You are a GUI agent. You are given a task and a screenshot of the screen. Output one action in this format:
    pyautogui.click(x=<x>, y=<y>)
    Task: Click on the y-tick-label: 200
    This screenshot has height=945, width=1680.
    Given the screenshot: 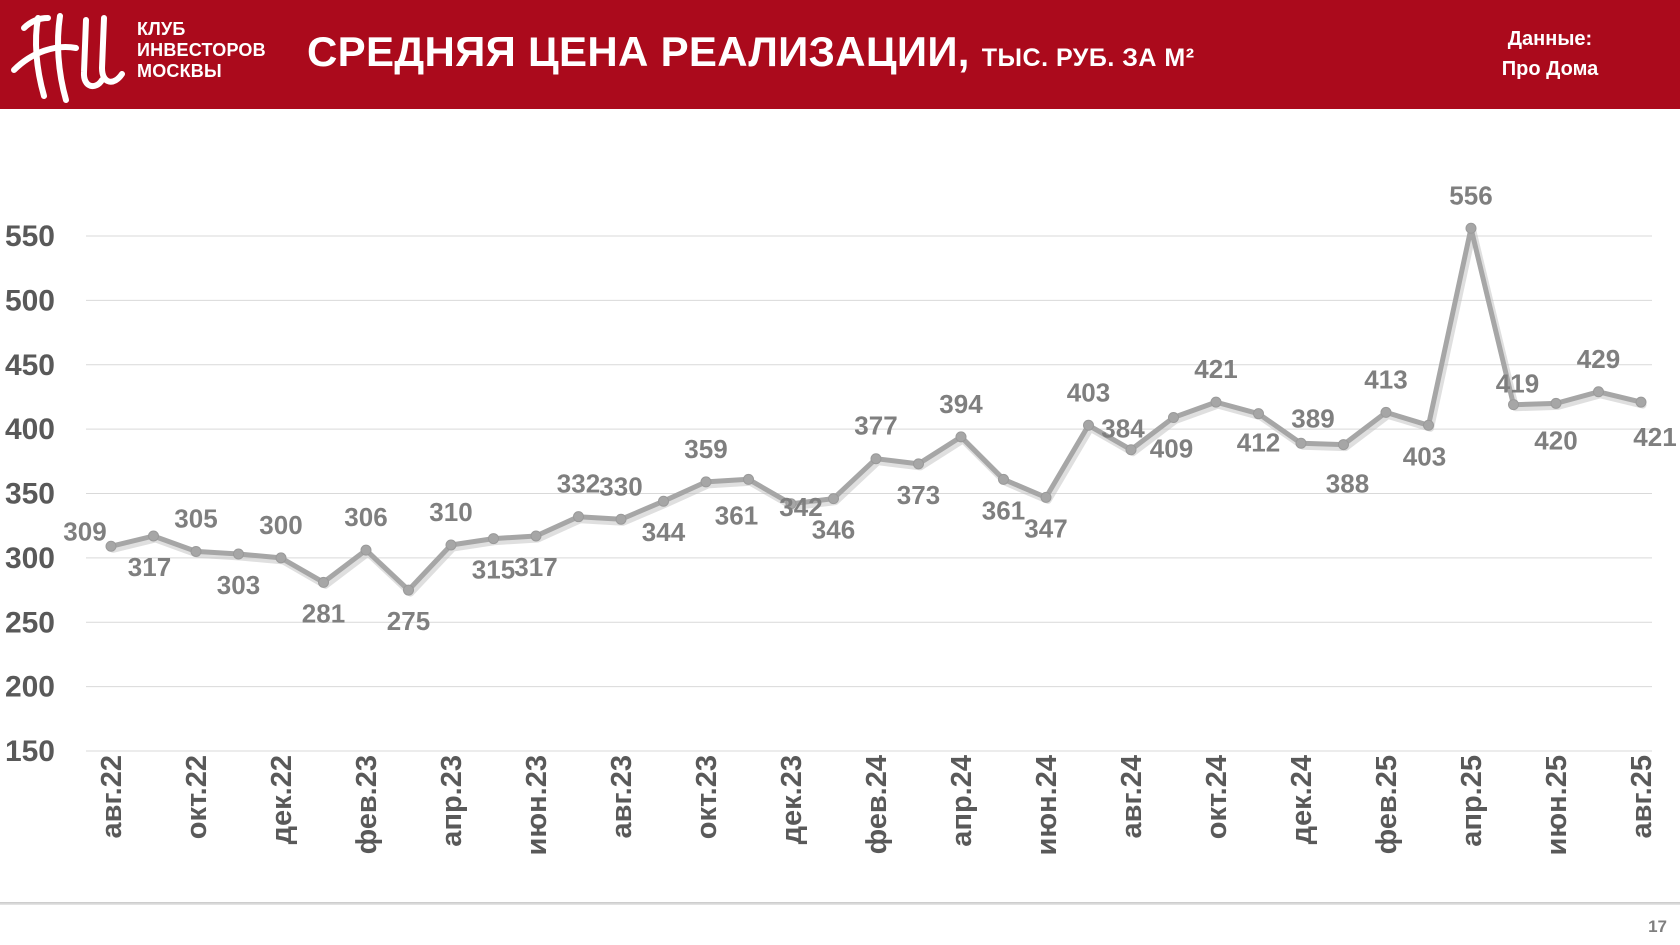 What is the action you would take?
    pyautogui.click(x=30, y=687)
    